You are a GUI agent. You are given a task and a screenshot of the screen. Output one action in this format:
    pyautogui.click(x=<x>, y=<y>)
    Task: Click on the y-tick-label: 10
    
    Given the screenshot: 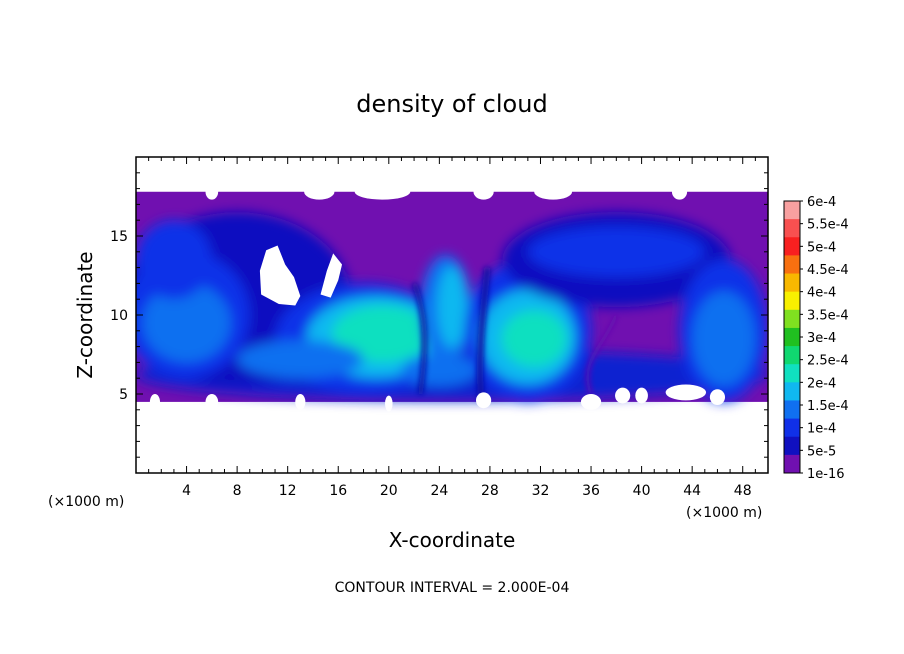 What is the action you would take?
    pyautogui.click(x=119, y=316)
    